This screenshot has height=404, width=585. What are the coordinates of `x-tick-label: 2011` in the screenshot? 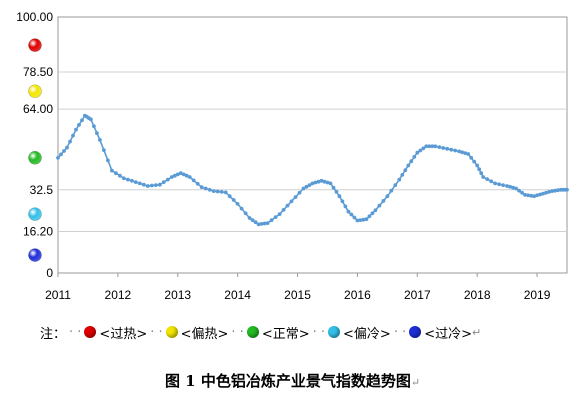 It's located at (58, 294).